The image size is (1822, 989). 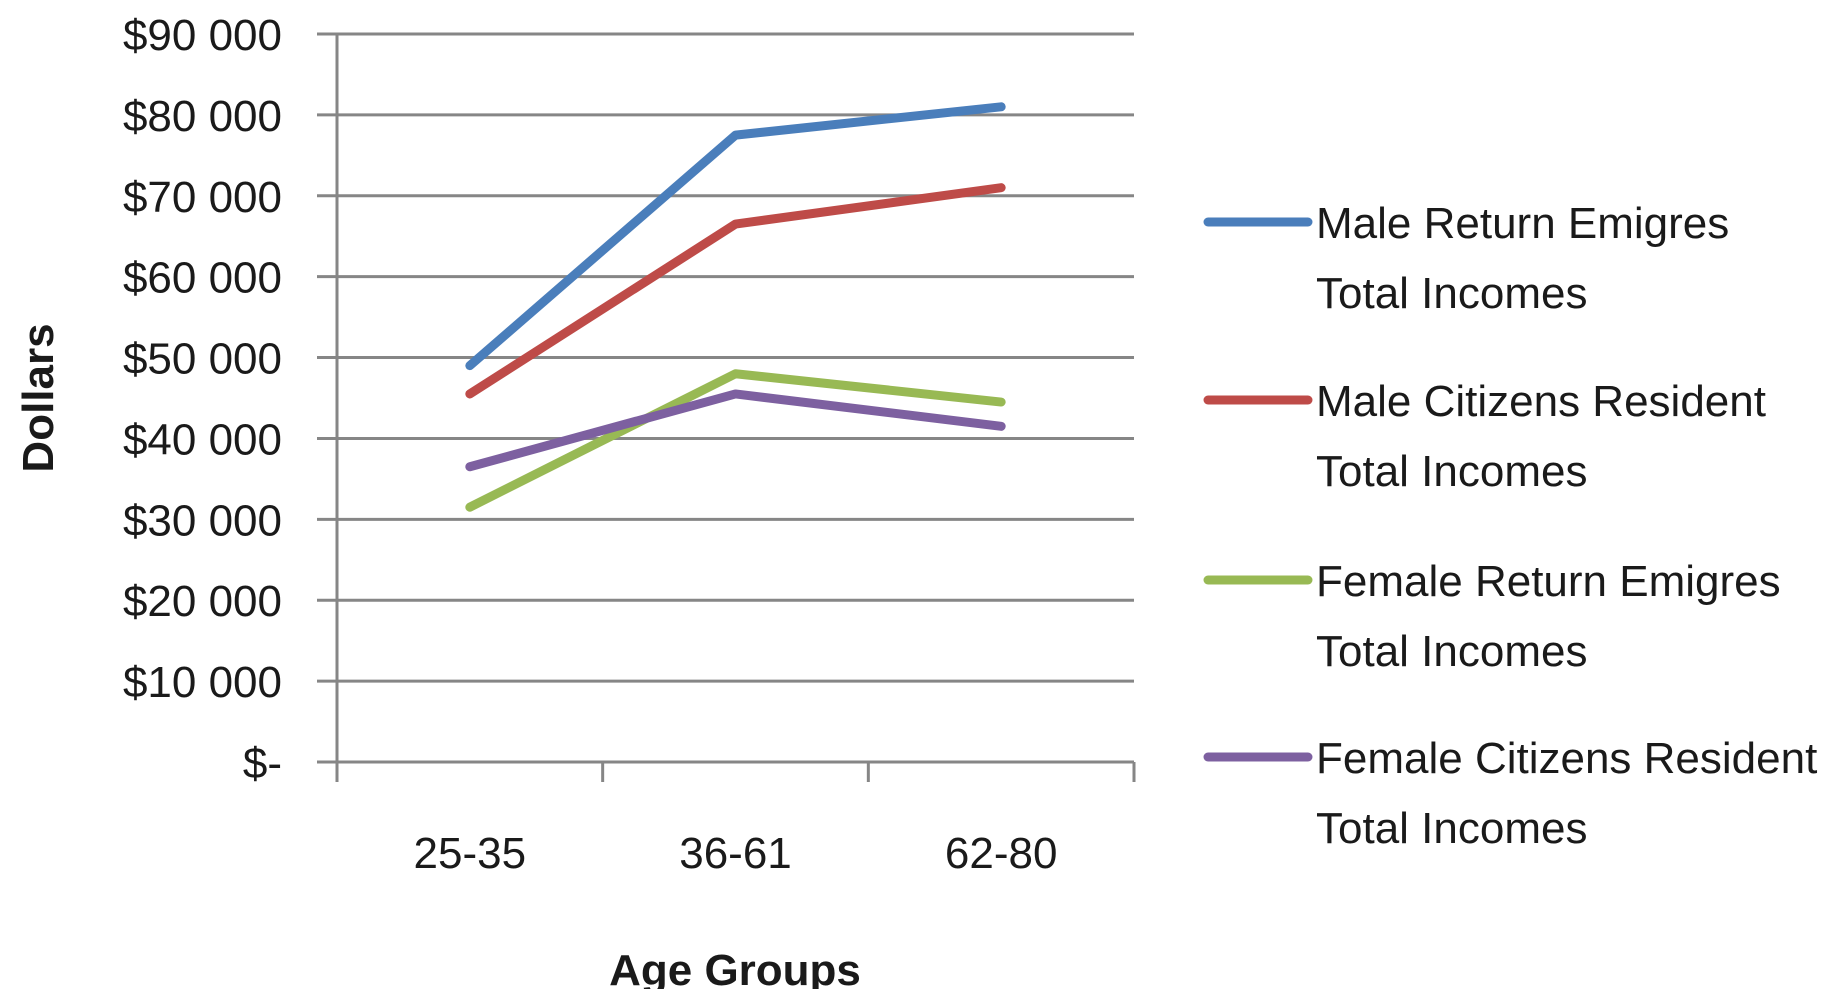 I want to click on y-tick-label: $90 000, so click(x=202, y=35).